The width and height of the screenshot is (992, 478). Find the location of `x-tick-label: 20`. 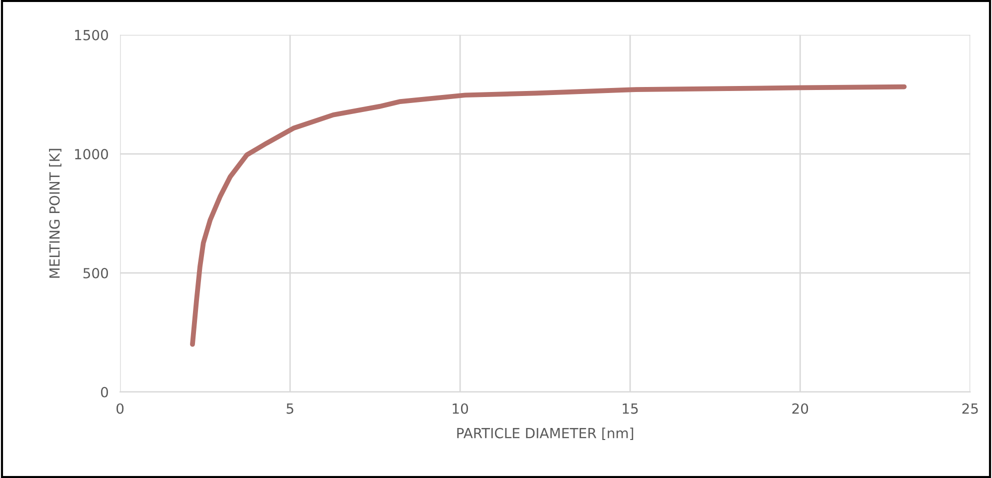

x-tick-label: 20 is located at coordinates (800, 408).